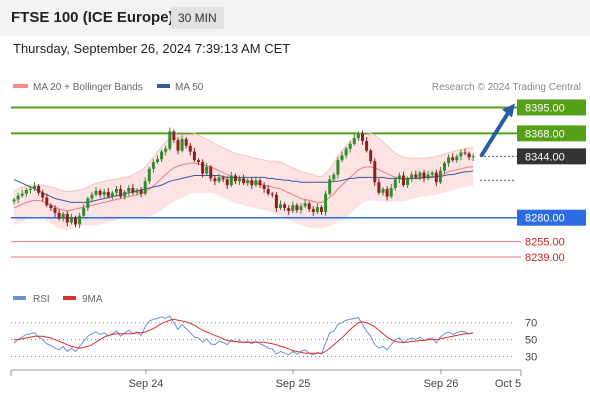 Image resolution: width=590 pixels, height=400 pixels. I want to click on interval-badge: 30 MIN, so click(197, 18).